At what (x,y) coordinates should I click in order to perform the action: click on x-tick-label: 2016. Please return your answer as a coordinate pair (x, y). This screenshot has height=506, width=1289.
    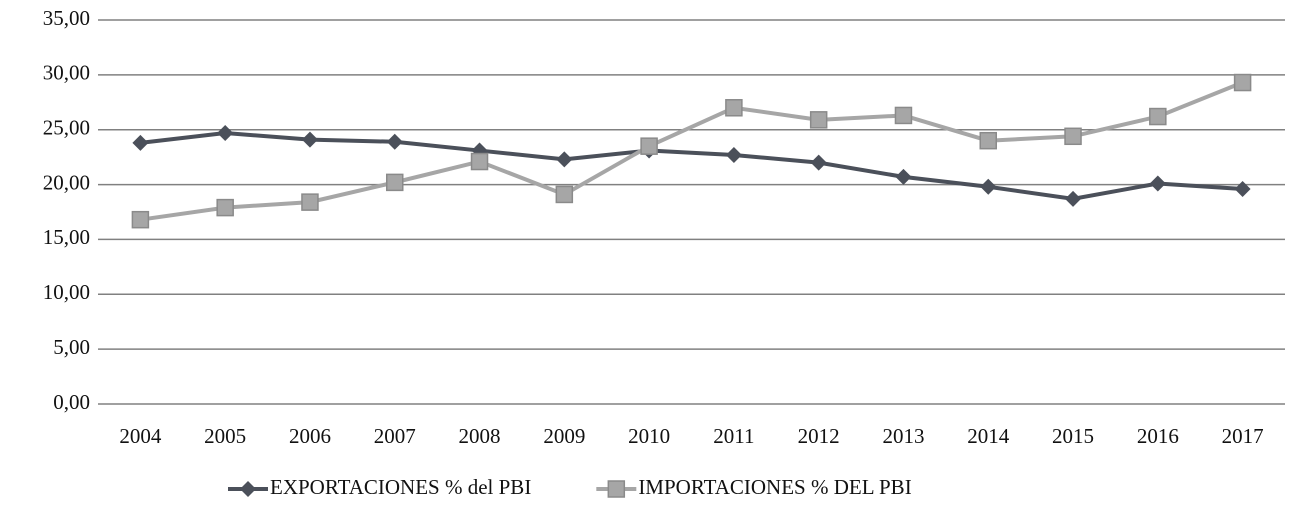
    Looking at the image, I should click on (1158, 436).